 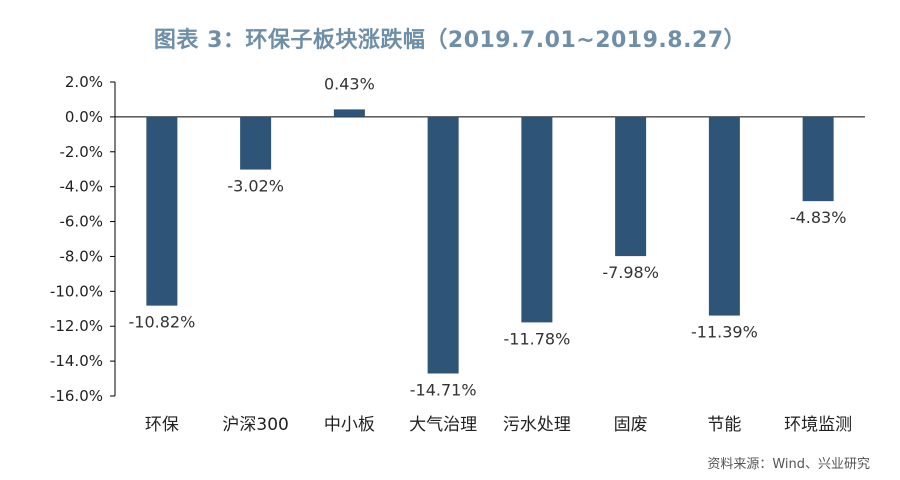 What do you see at coordinates (81, 256) in the screenshot?
I see `y-tick-label: -8.0%` at bounding box center [81, 256].